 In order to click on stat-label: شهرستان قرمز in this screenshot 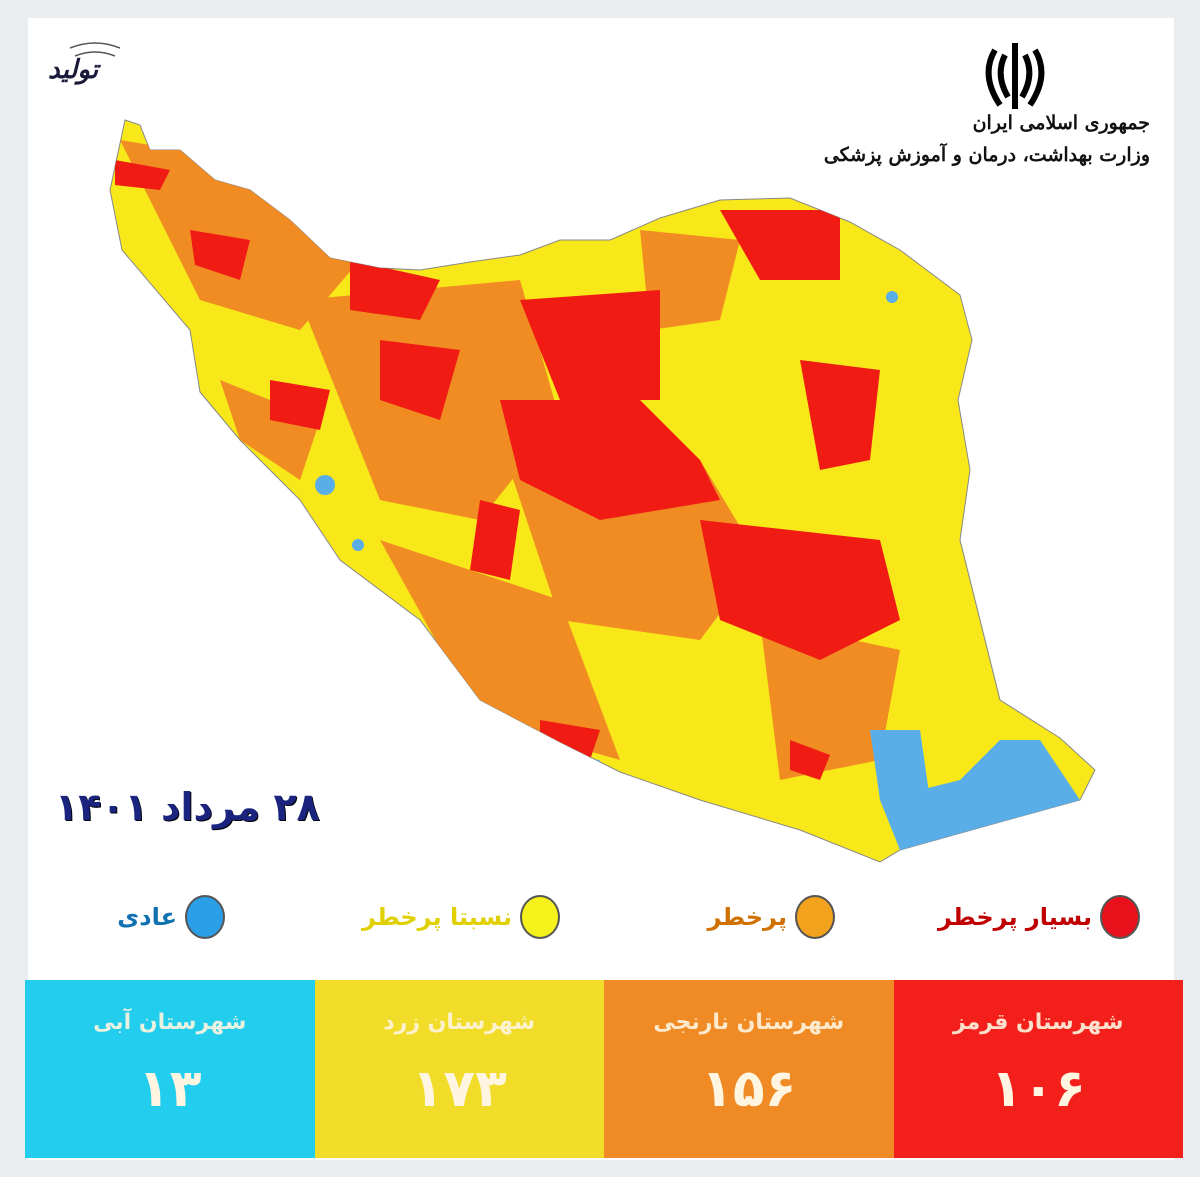, I will do `click(1038, 1022)`.